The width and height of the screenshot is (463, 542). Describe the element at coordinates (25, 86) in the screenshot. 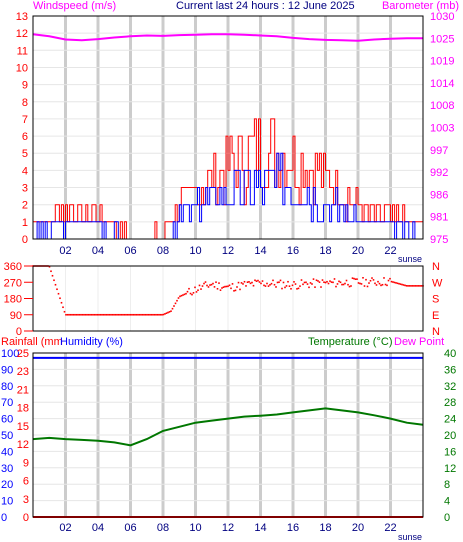

I see `wind-ytick-label: 9` at that location.